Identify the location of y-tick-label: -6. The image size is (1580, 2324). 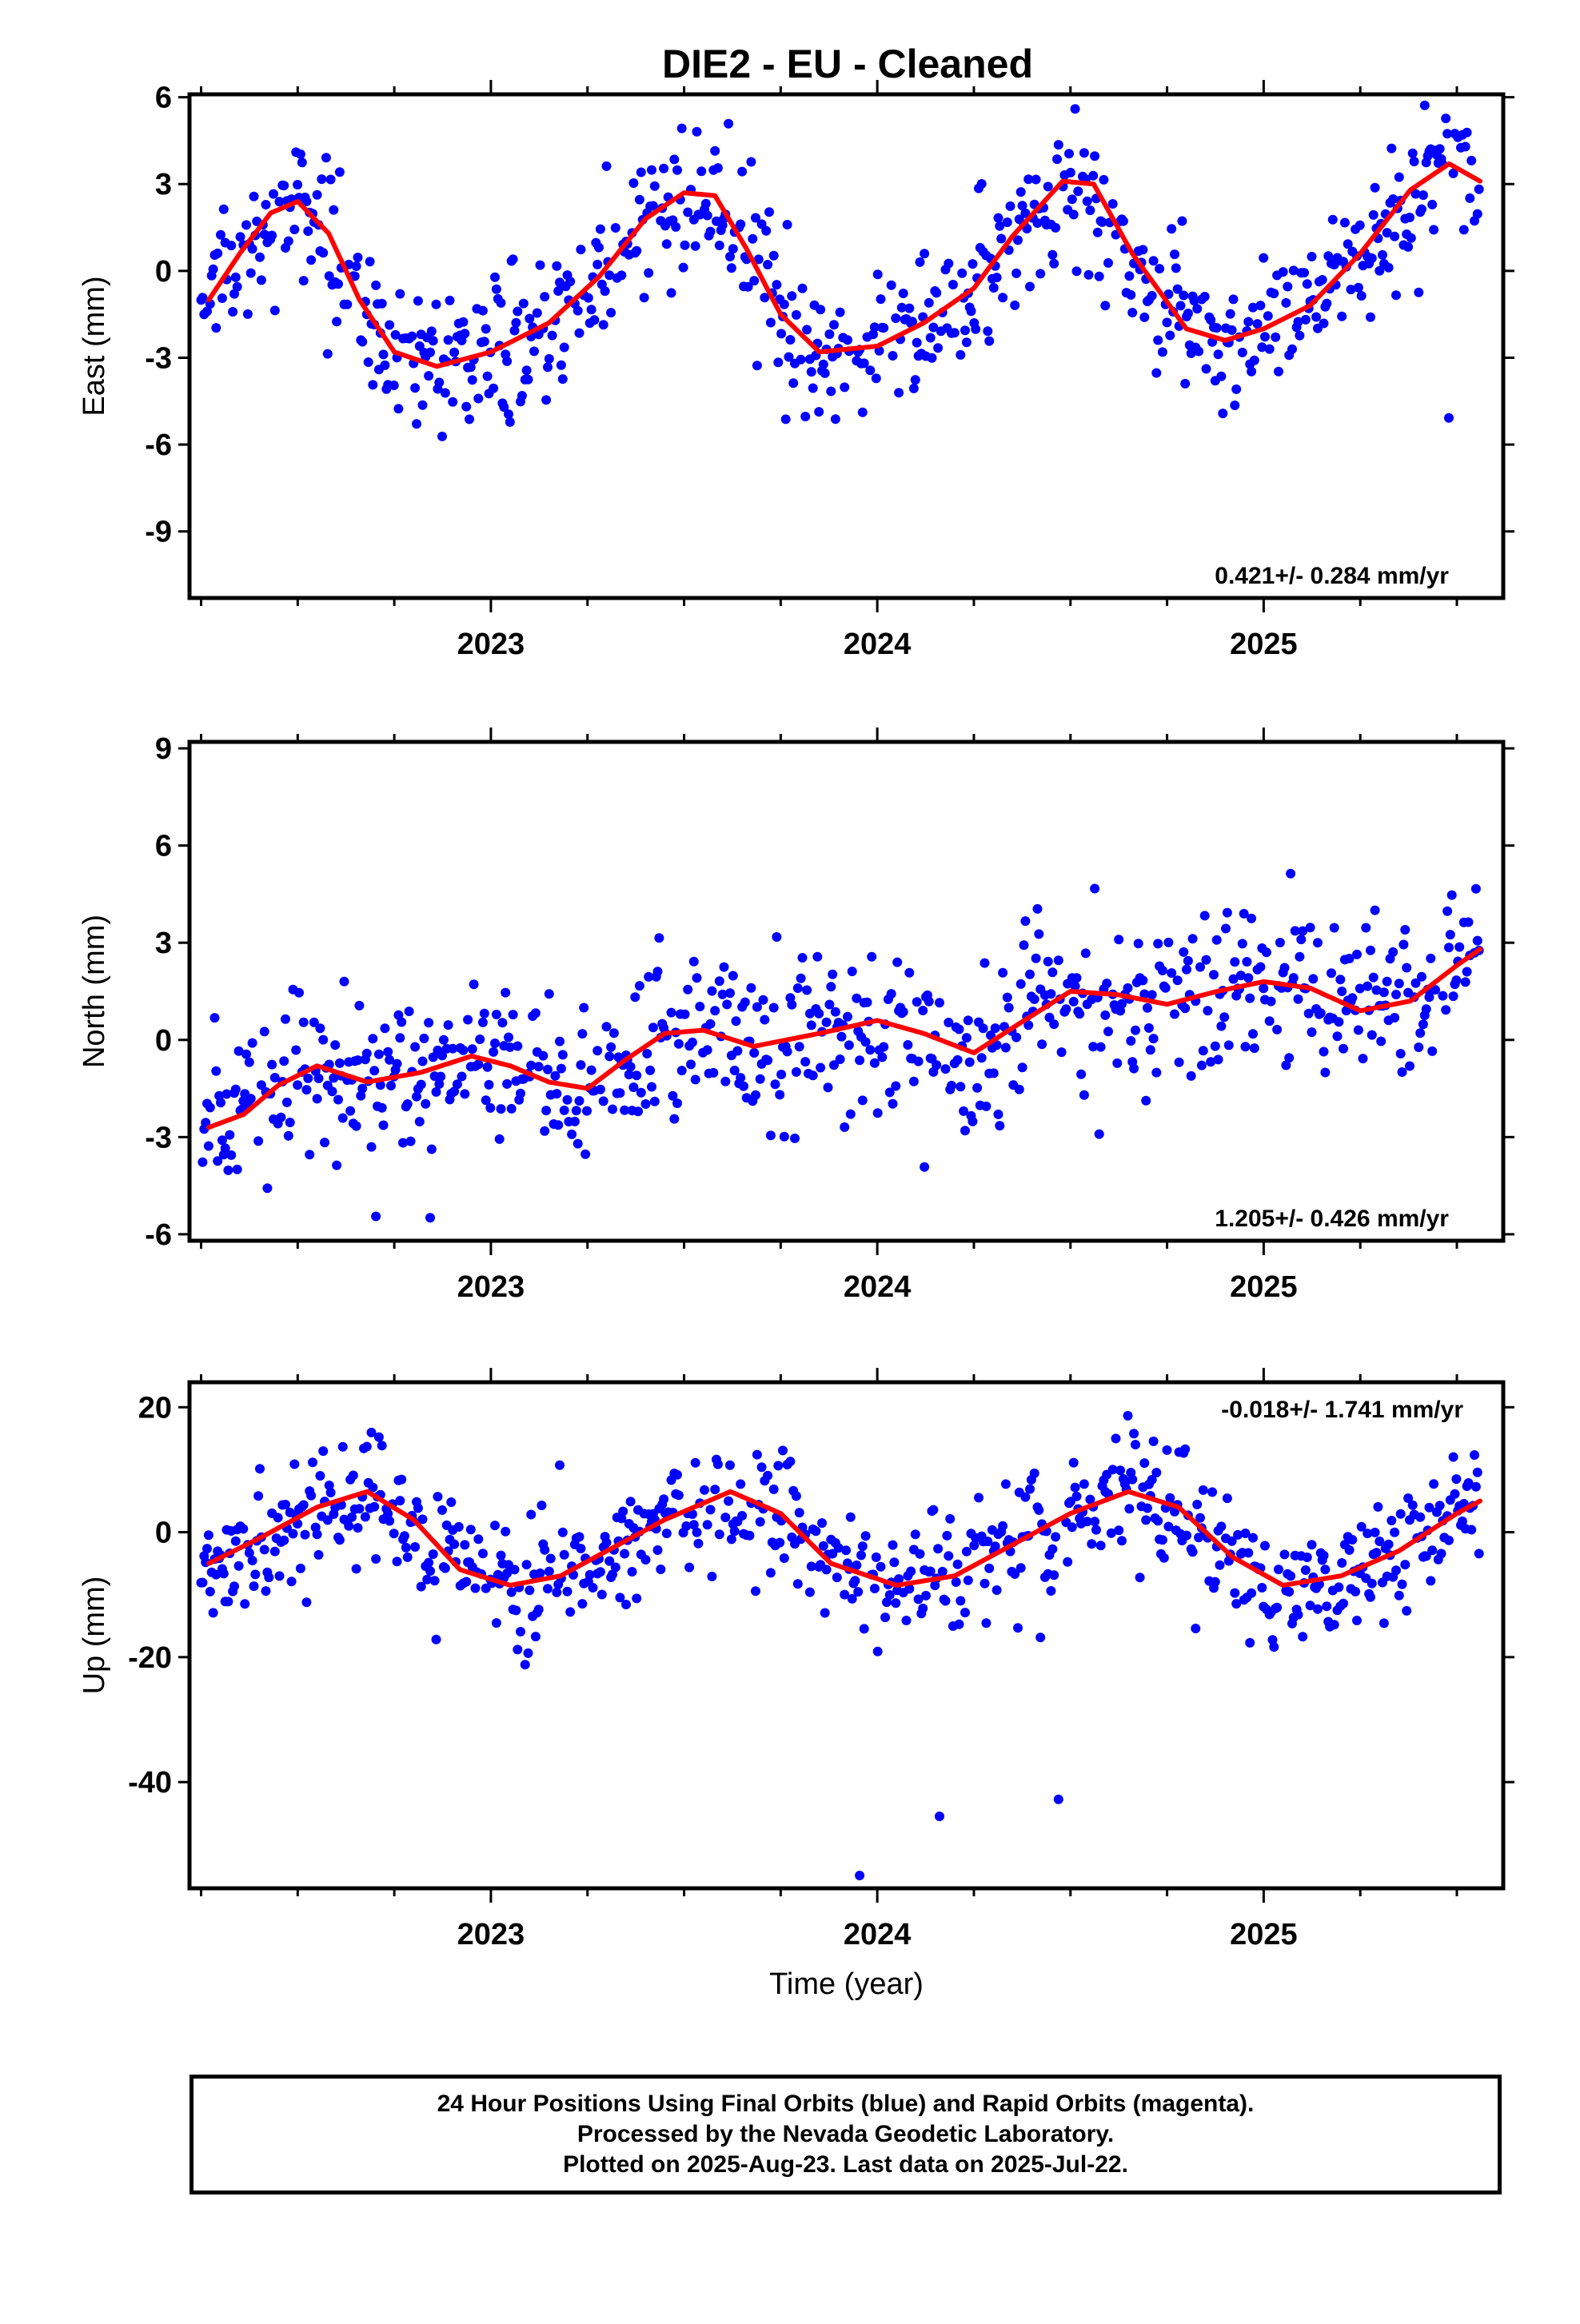
(158, 1235).